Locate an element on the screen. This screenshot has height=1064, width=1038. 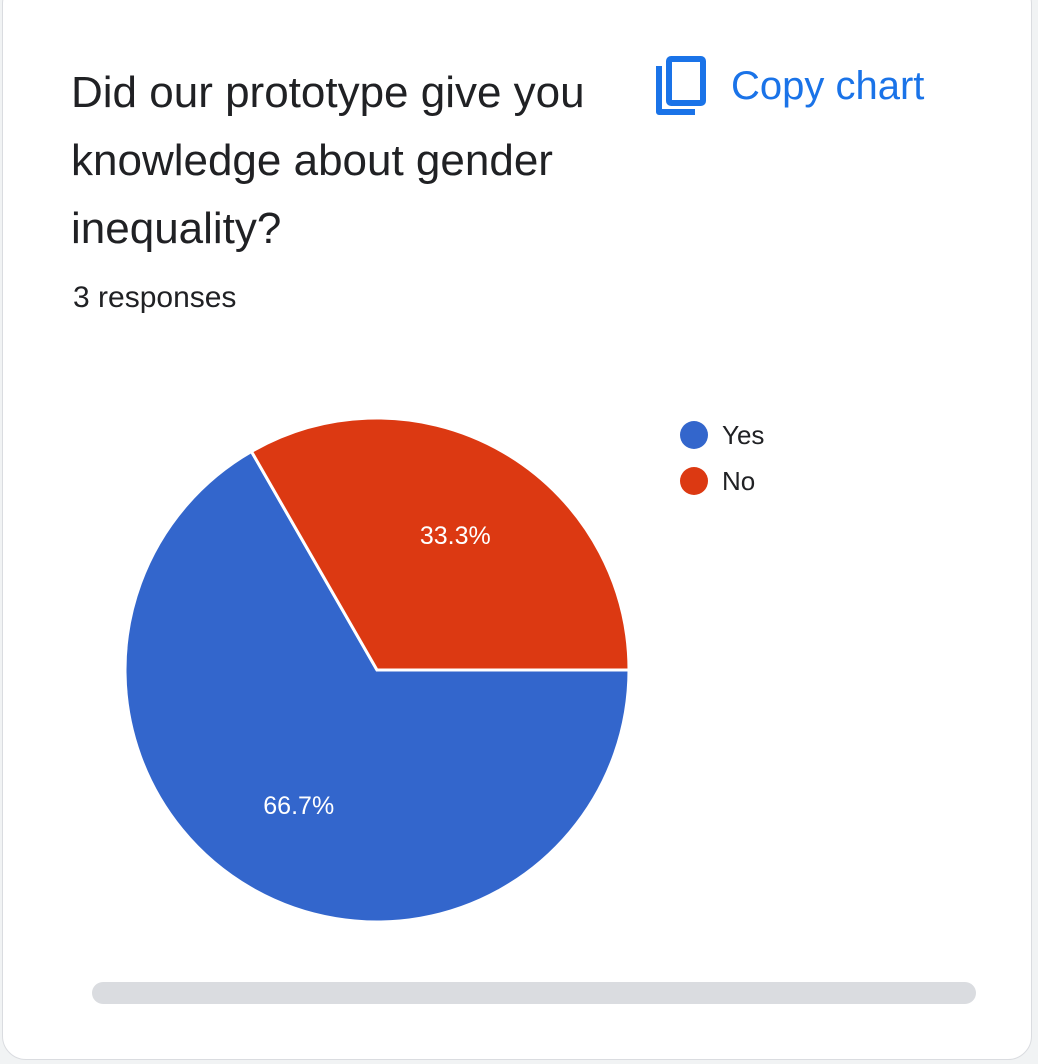
legend-item-yes: Yes is located at coordinates (722, 435).